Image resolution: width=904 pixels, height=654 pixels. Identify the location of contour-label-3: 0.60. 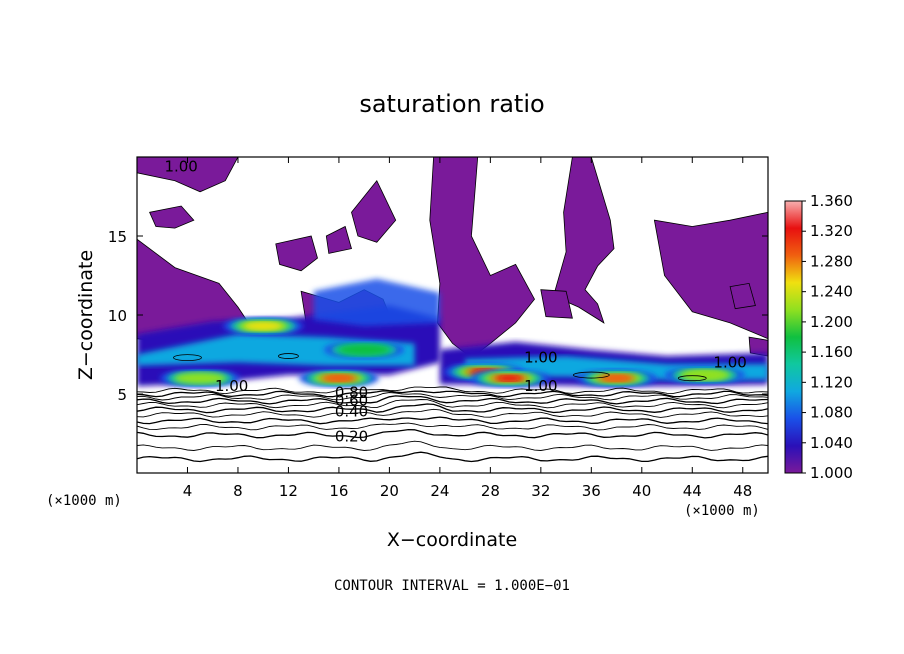
(351, 400).